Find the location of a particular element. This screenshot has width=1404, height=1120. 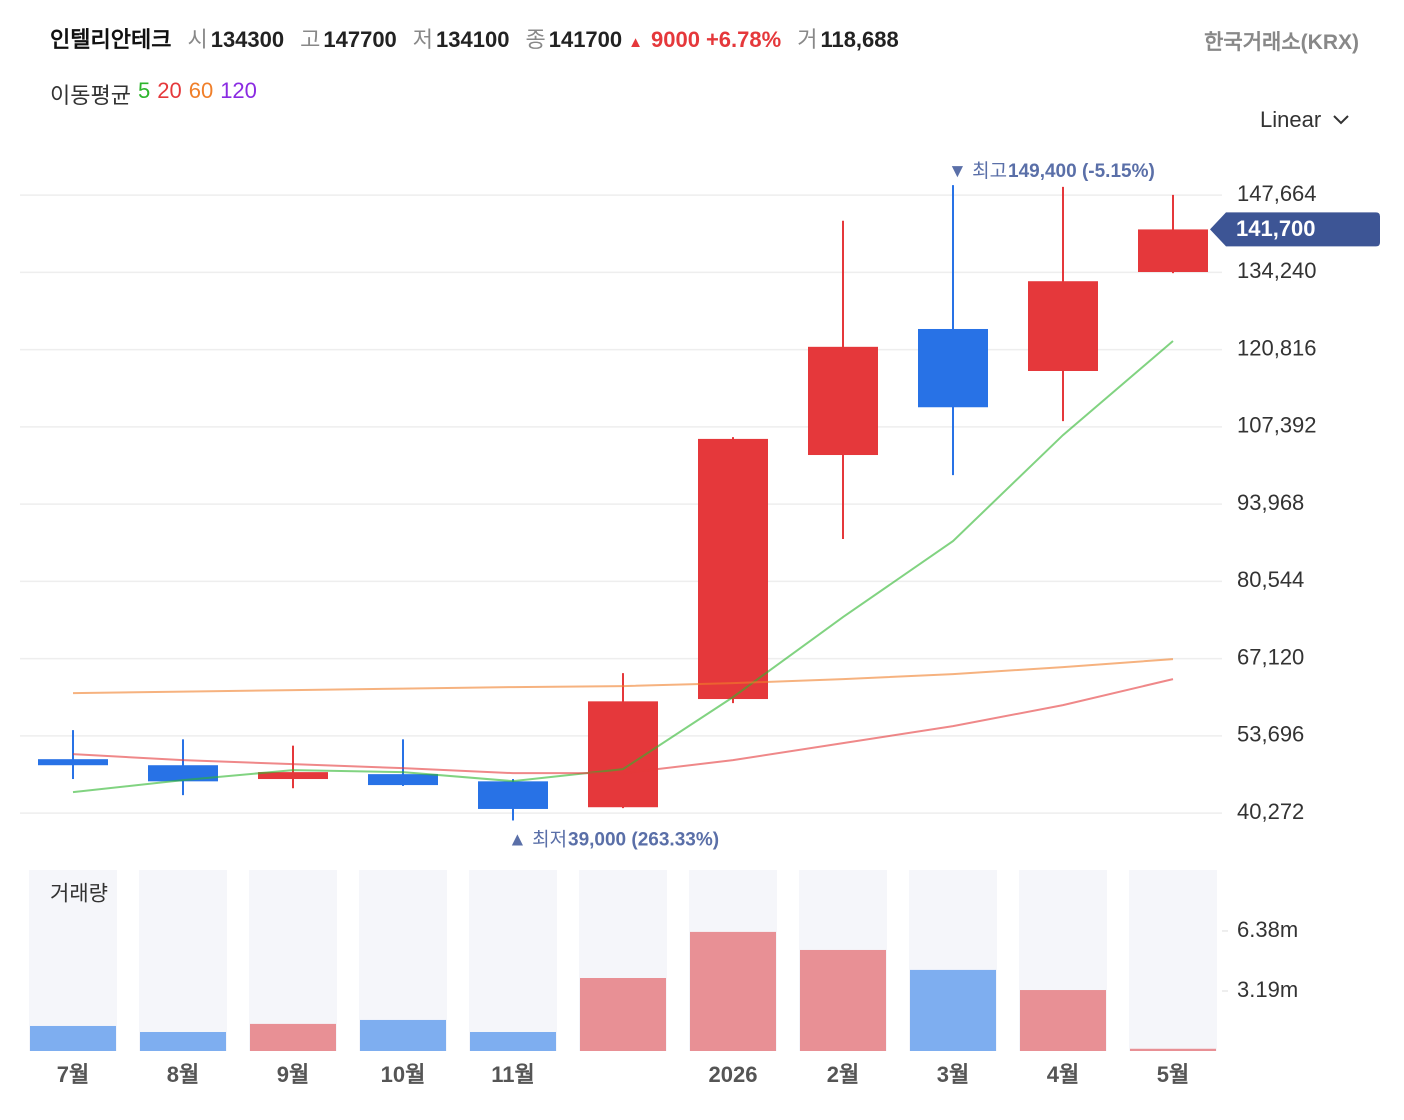

x-tick-label: 2026 is located at coordinates (733, 1074).